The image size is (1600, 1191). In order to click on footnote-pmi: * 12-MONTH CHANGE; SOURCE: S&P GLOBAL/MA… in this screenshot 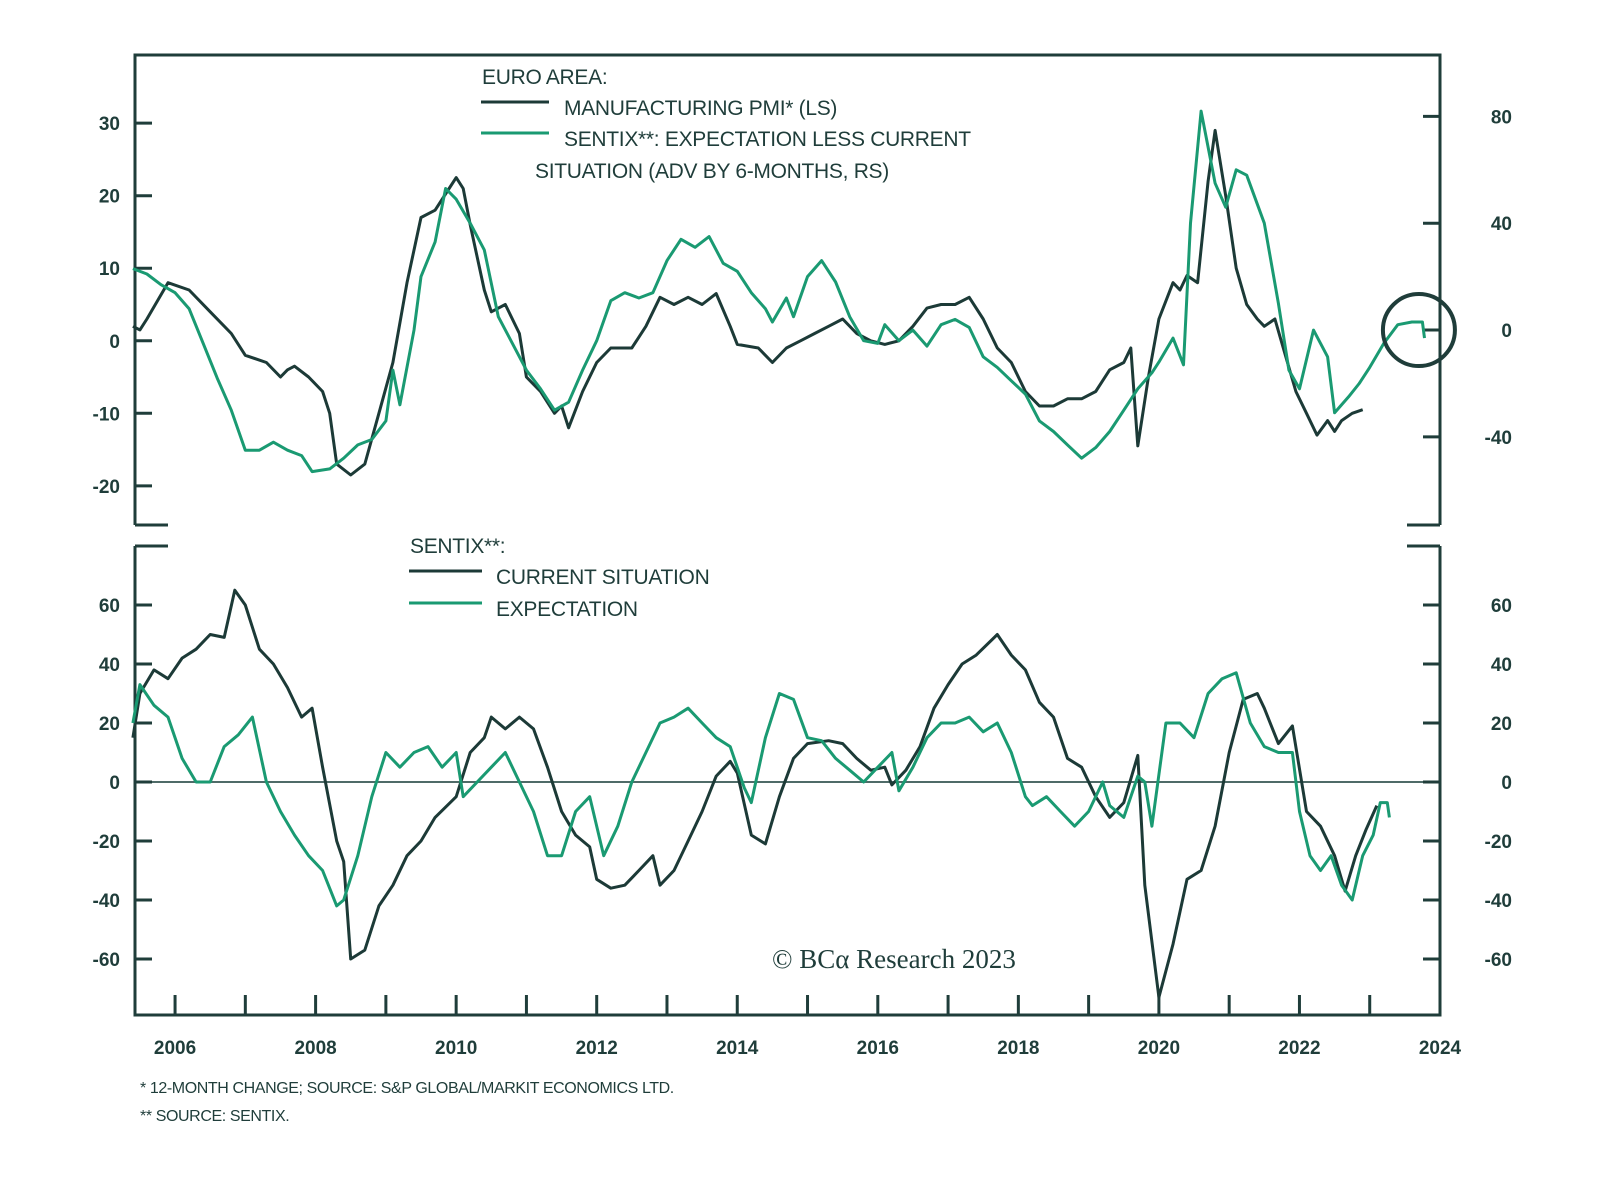, I will do `click(407, 1088)`.